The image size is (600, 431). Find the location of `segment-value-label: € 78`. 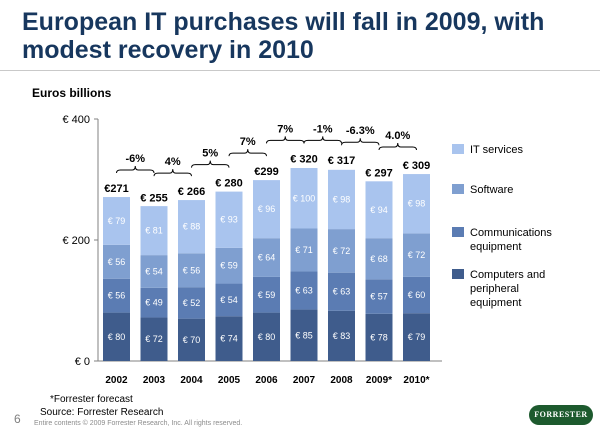

segment-value-label: € 78 is located at coordinates (379, 337).